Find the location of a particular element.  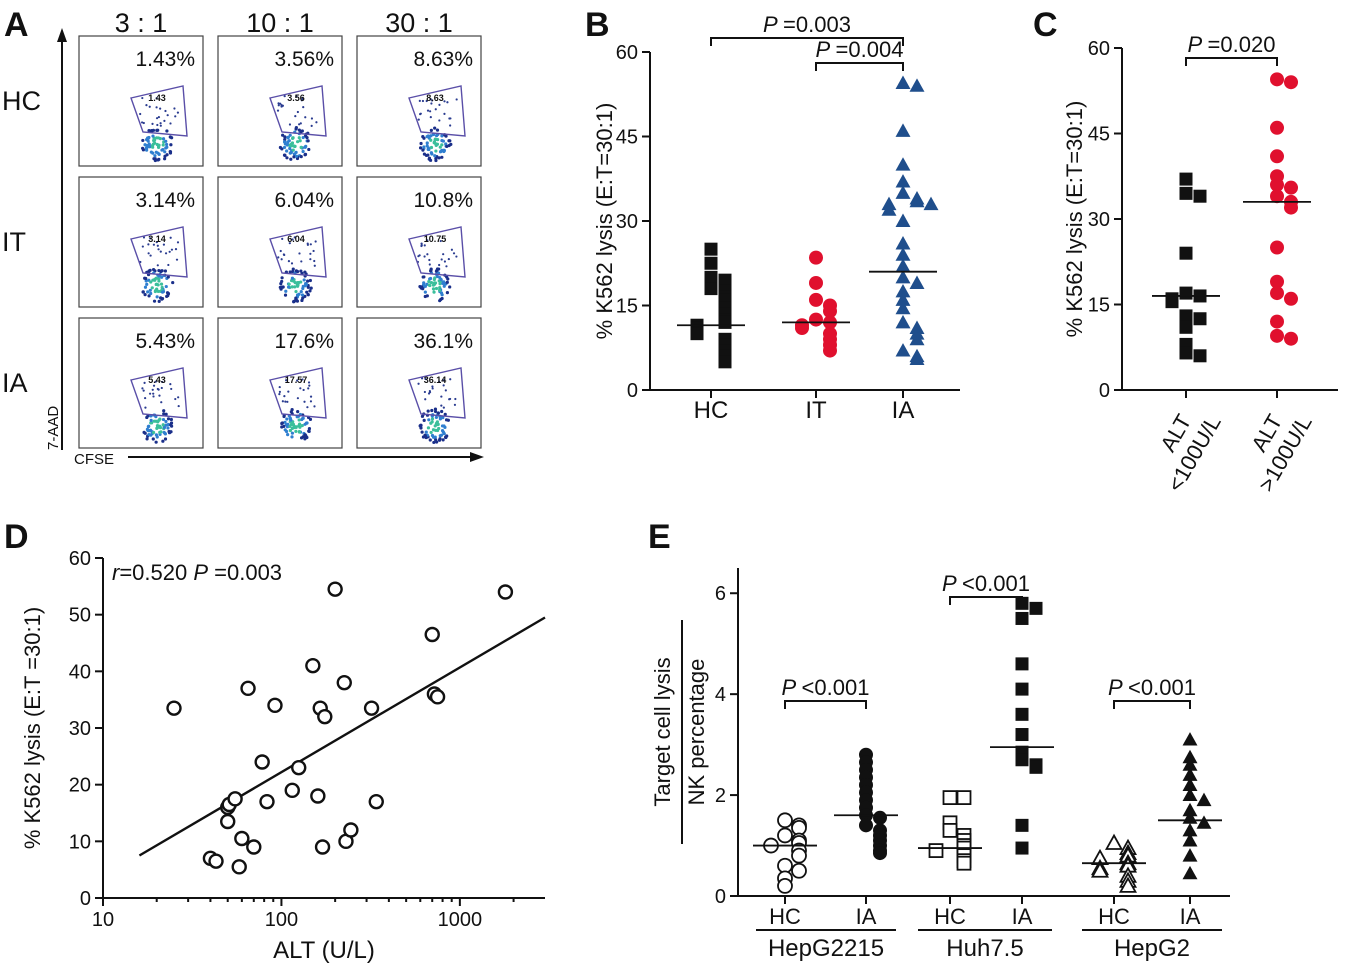

panel-letter-e: E is located at coordinates (659, 537).